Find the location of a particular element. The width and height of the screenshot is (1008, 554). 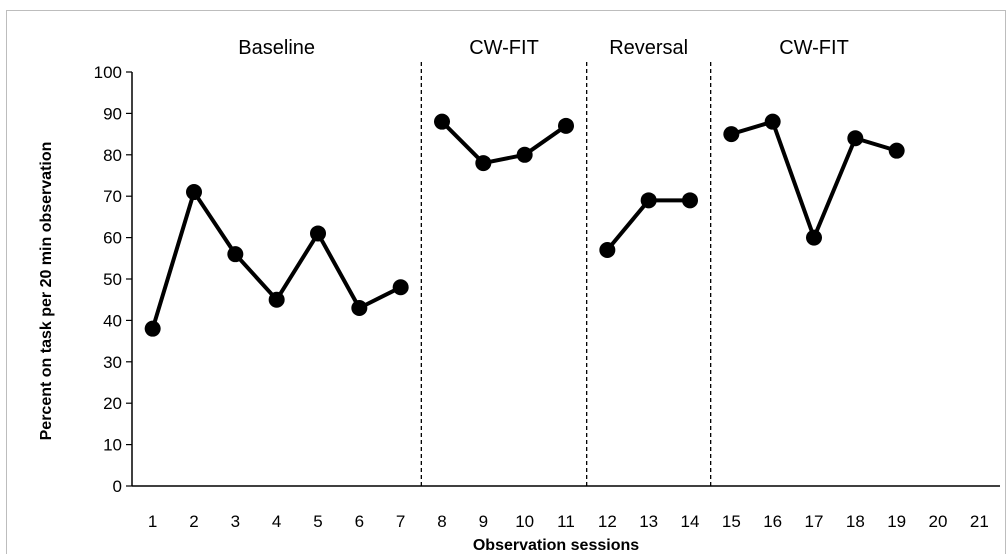

y-axis-title: Percent on task per 20 min observation is located at coordinates (46, 291).